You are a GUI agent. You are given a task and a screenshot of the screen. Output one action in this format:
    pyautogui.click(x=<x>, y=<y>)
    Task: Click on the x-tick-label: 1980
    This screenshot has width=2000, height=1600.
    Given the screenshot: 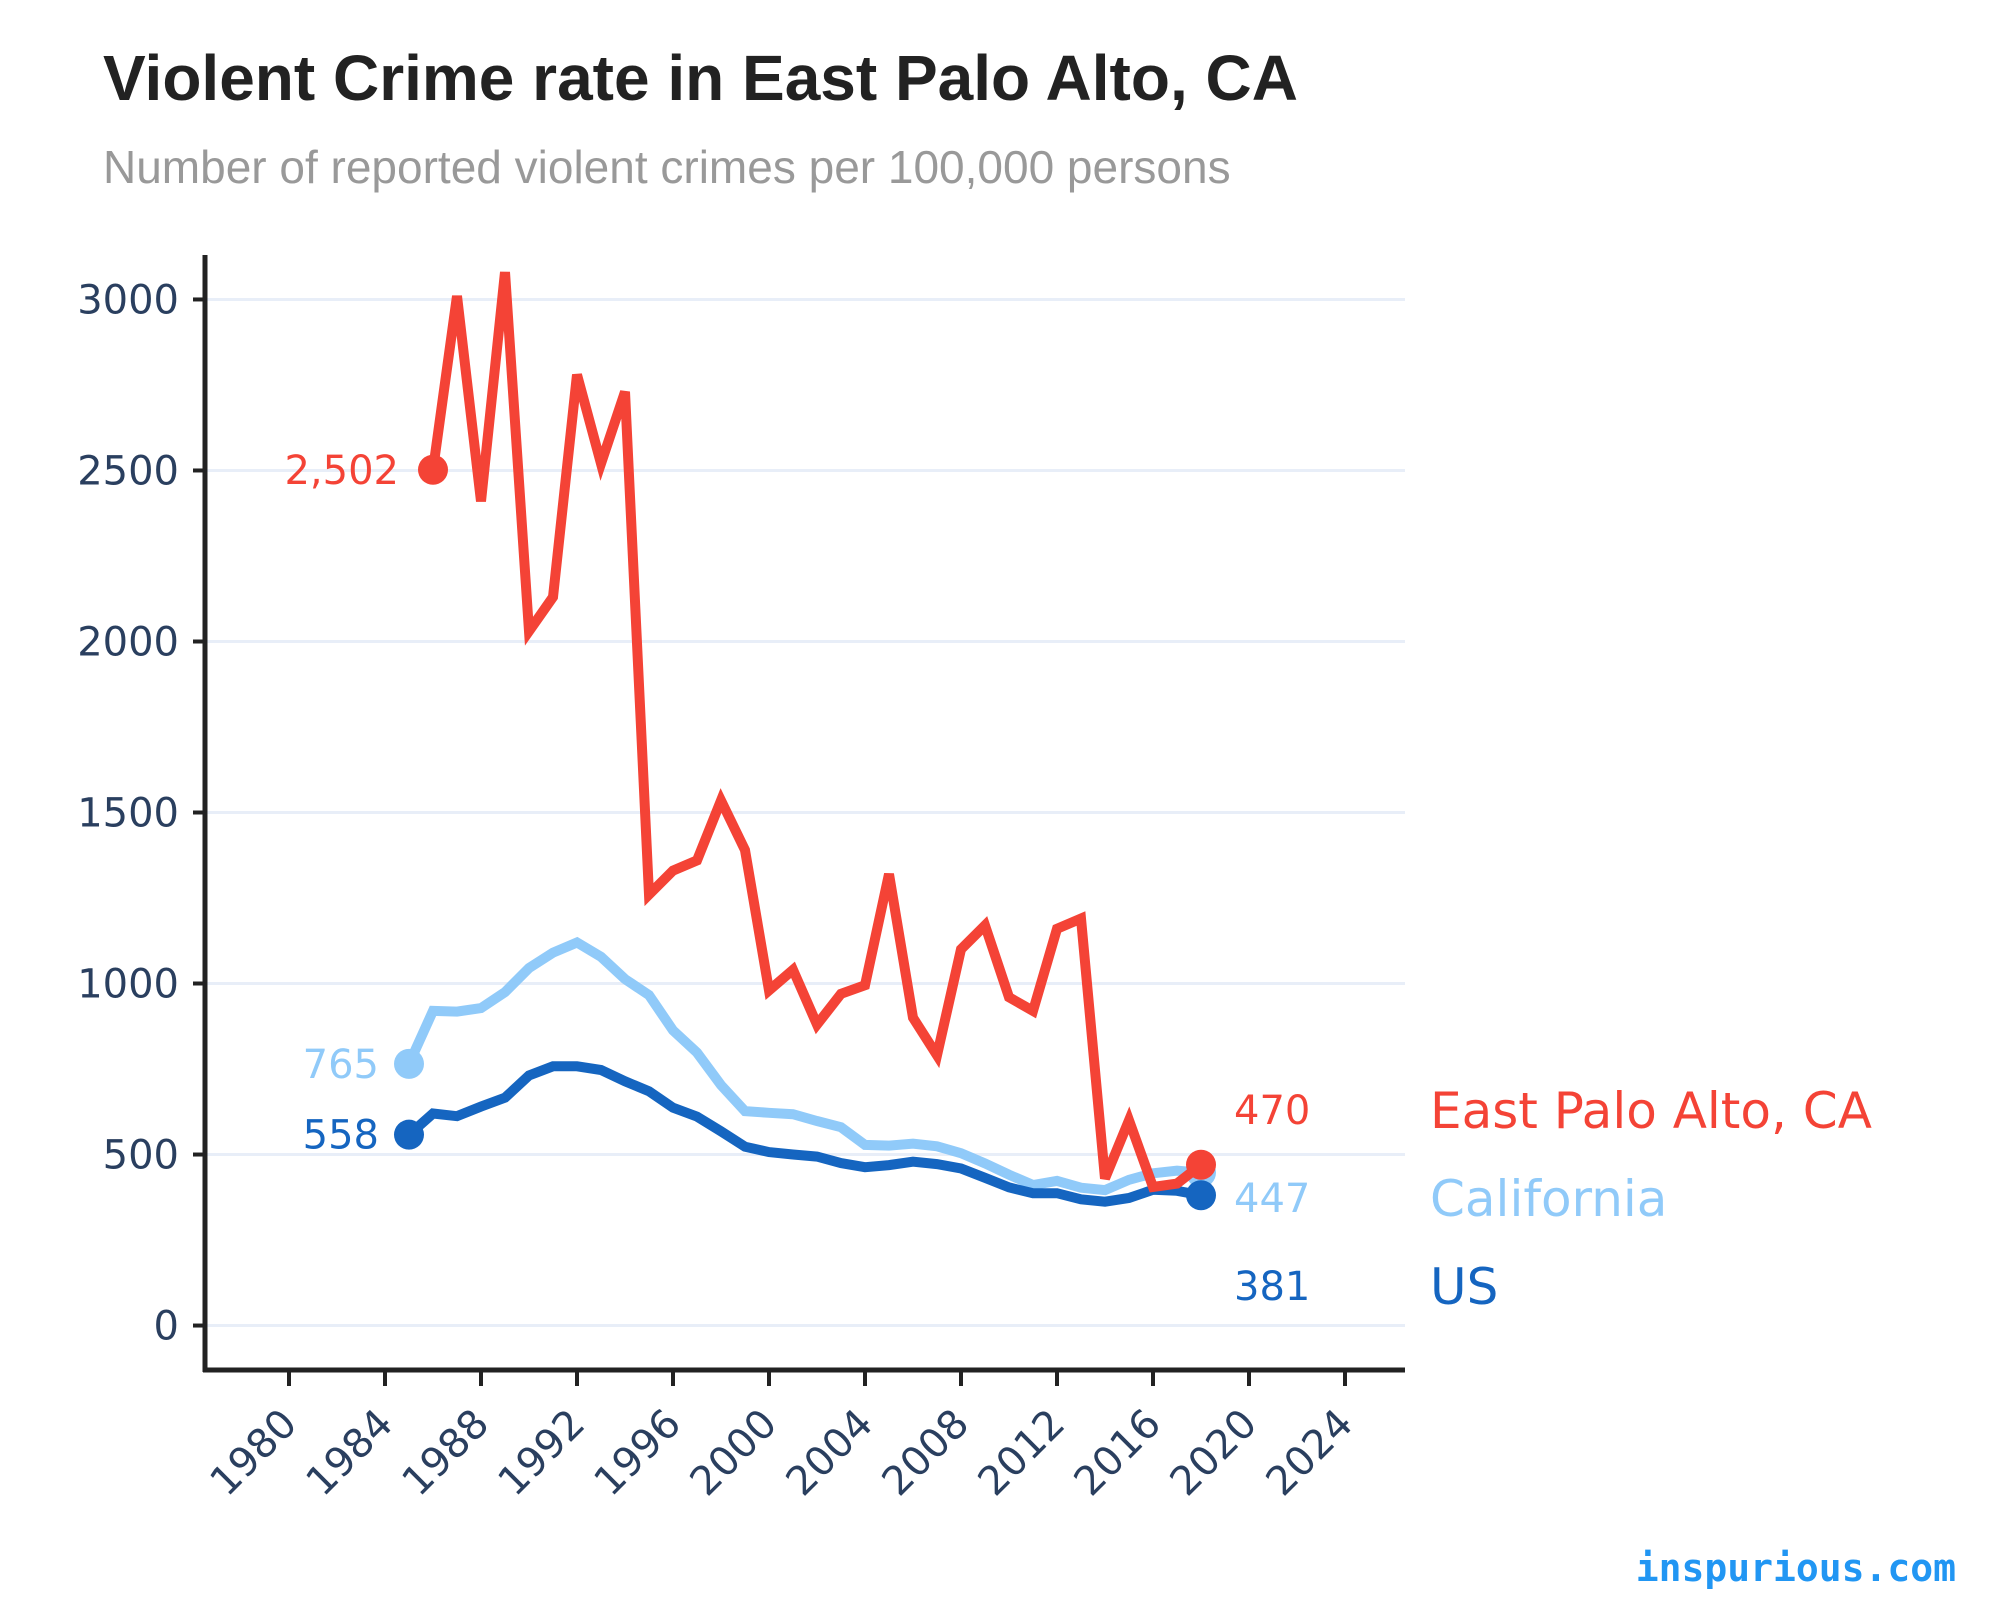 What is the action you would take?
    pyautogui.click(x=254, y=1453)
    